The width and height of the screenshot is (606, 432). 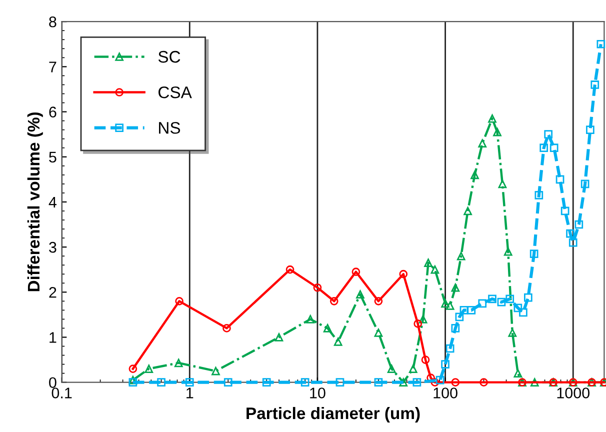 I want to click on y-tick-label: 3, so click(x=52, y=247).